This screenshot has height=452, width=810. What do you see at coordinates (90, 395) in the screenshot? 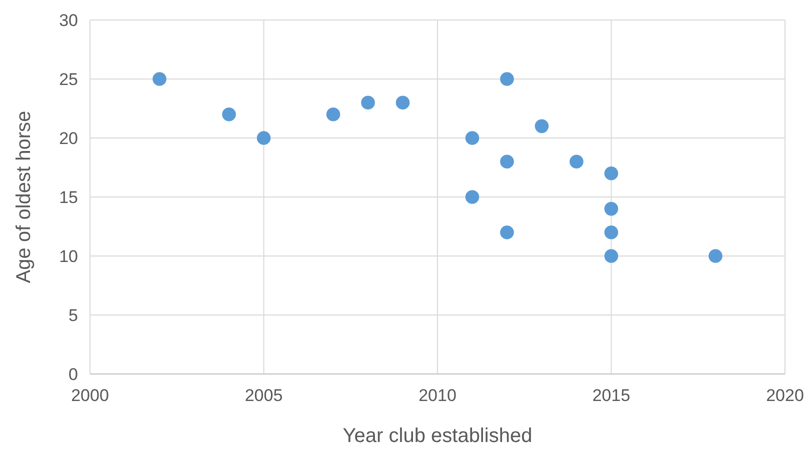
I see `x-tick-label: 2000` at bounding box center [90, 395].